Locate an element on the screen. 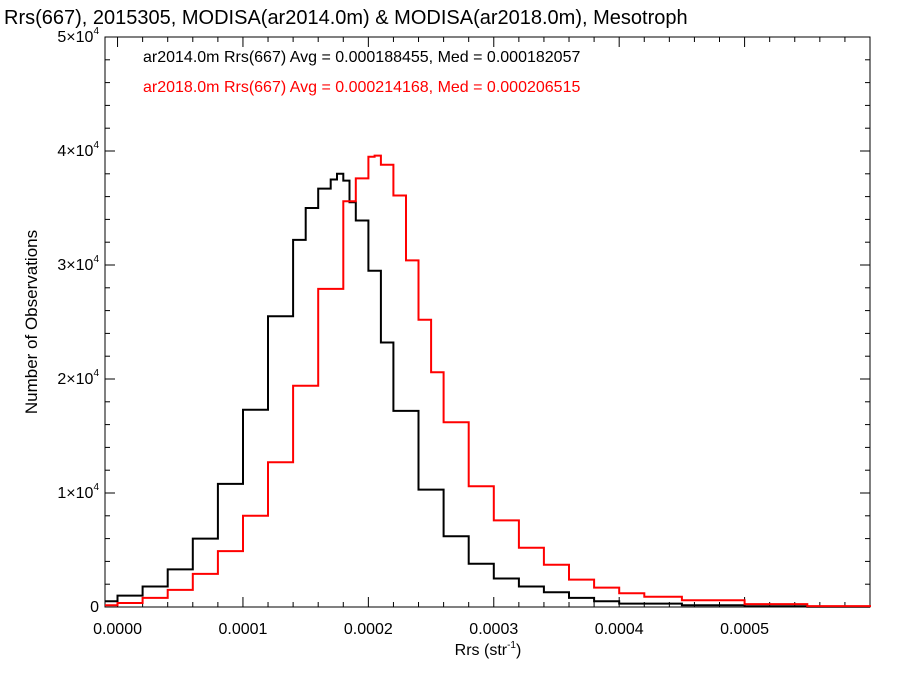 This screenshot has width=900, height=675. x-tick-label: 0.0002 is located at coordinates (368, 629).